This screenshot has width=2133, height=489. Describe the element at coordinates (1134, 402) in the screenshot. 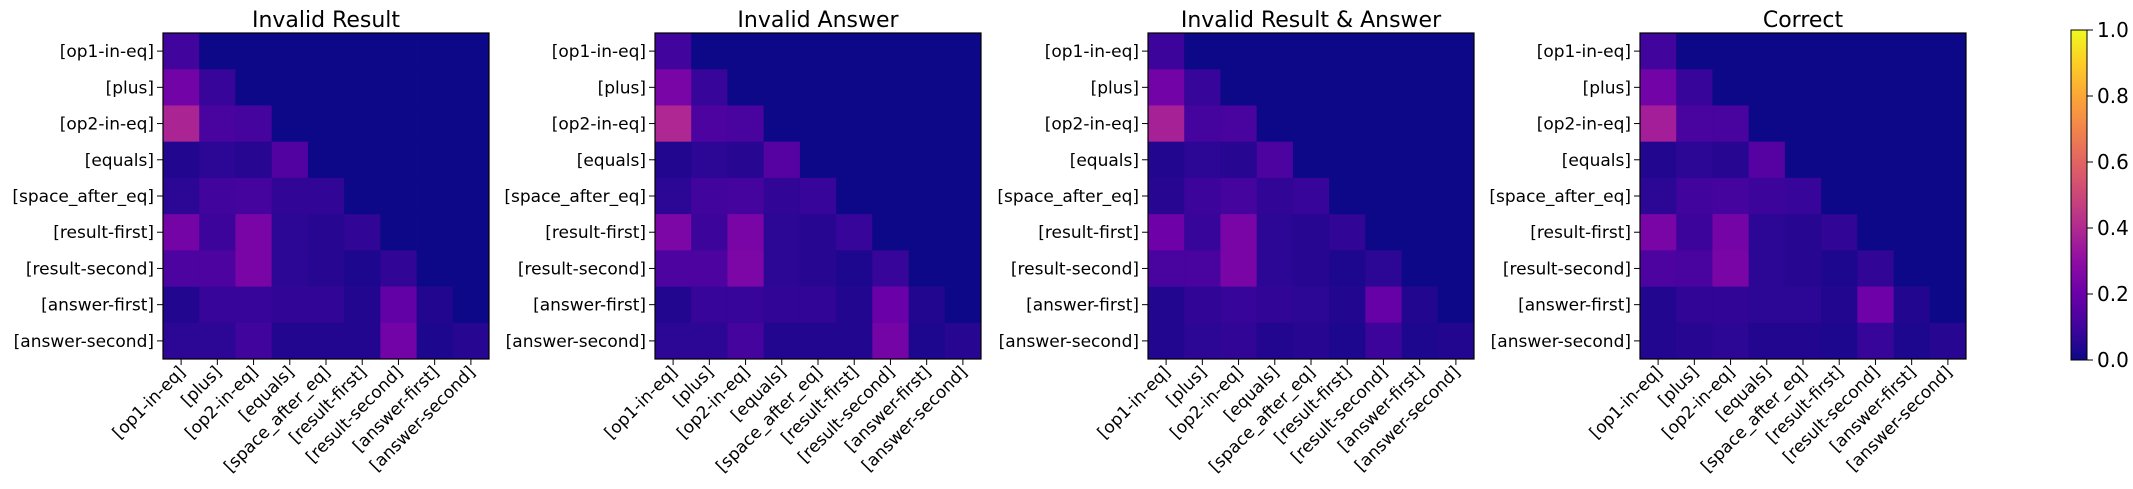

I see `x-tick-label: [op1-in-eq]` at that location.